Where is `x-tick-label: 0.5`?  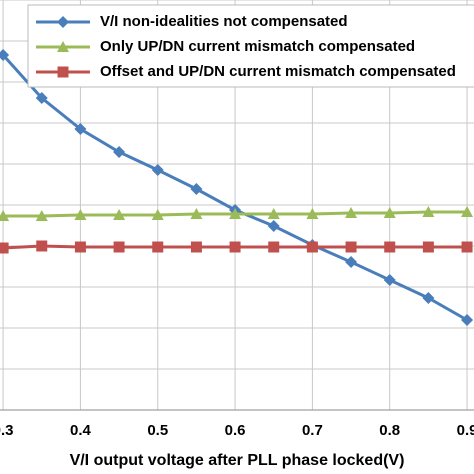 x-tick-label: 0.5 is located at coordinates (157, 430).